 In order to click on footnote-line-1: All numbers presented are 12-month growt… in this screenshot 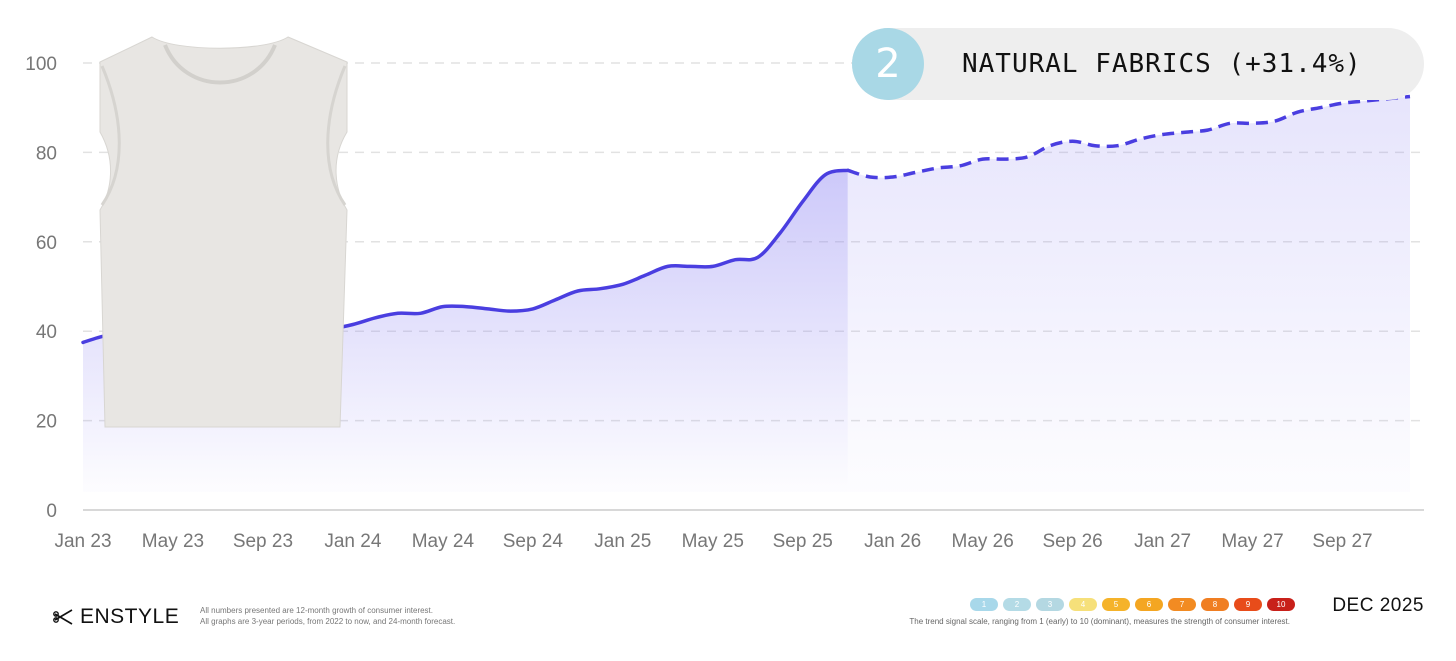, I will do `click(317, 610)`.